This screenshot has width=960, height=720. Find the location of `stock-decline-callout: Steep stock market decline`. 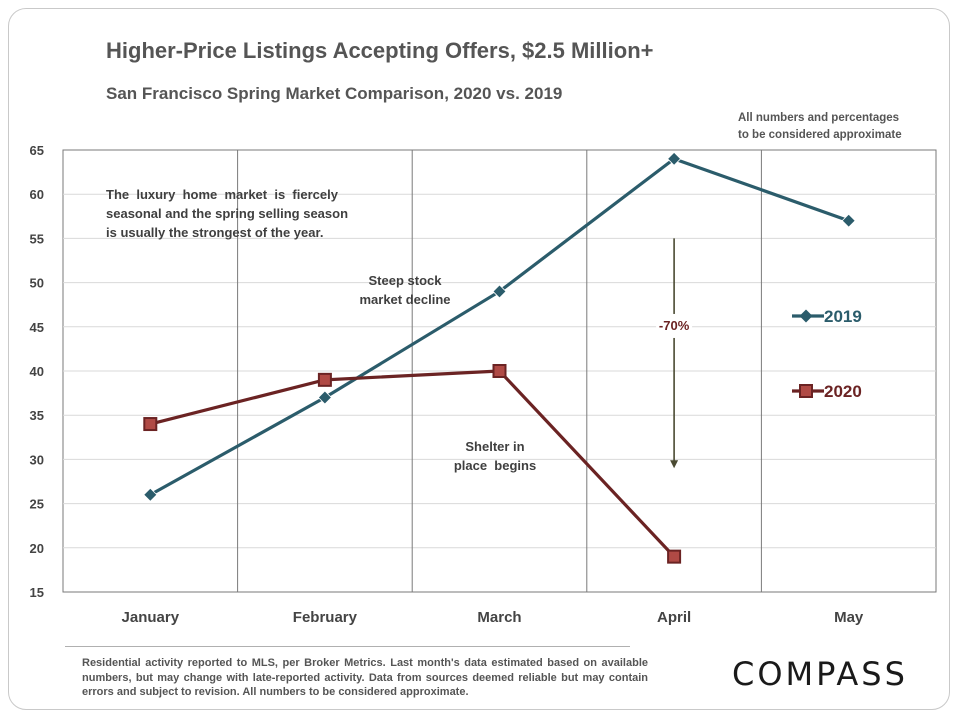

stock-decline-callout: Steep stock market decline is located at coordinates (405, 290).